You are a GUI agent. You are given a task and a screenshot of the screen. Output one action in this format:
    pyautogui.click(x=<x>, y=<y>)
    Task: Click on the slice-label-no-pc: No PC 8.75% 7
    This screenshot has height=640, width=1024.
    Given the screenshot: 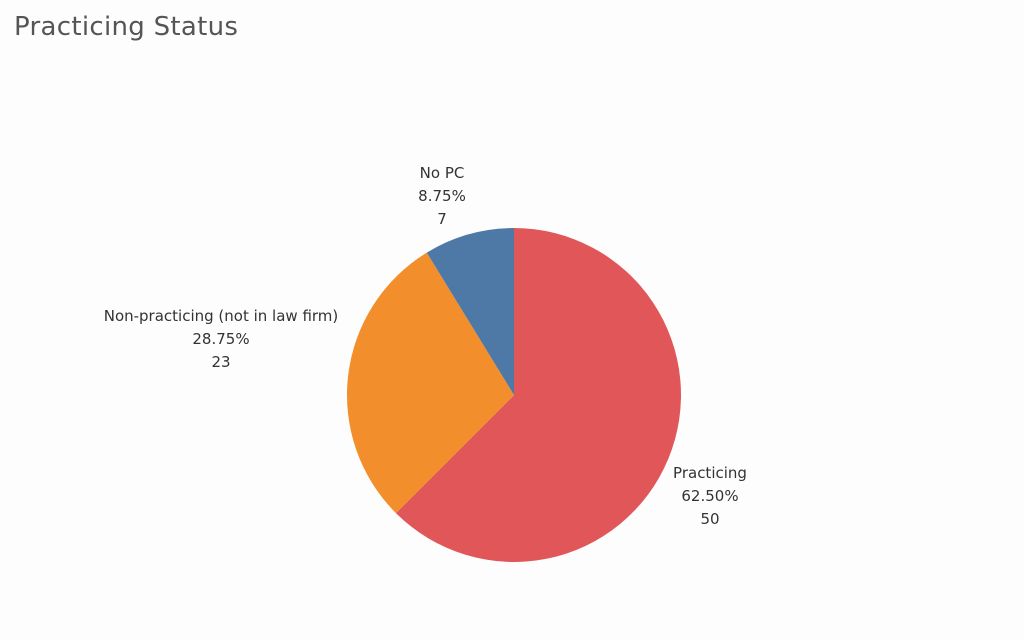 What is the action you would take?
    pyautogui.click(x=442, y=196)
    